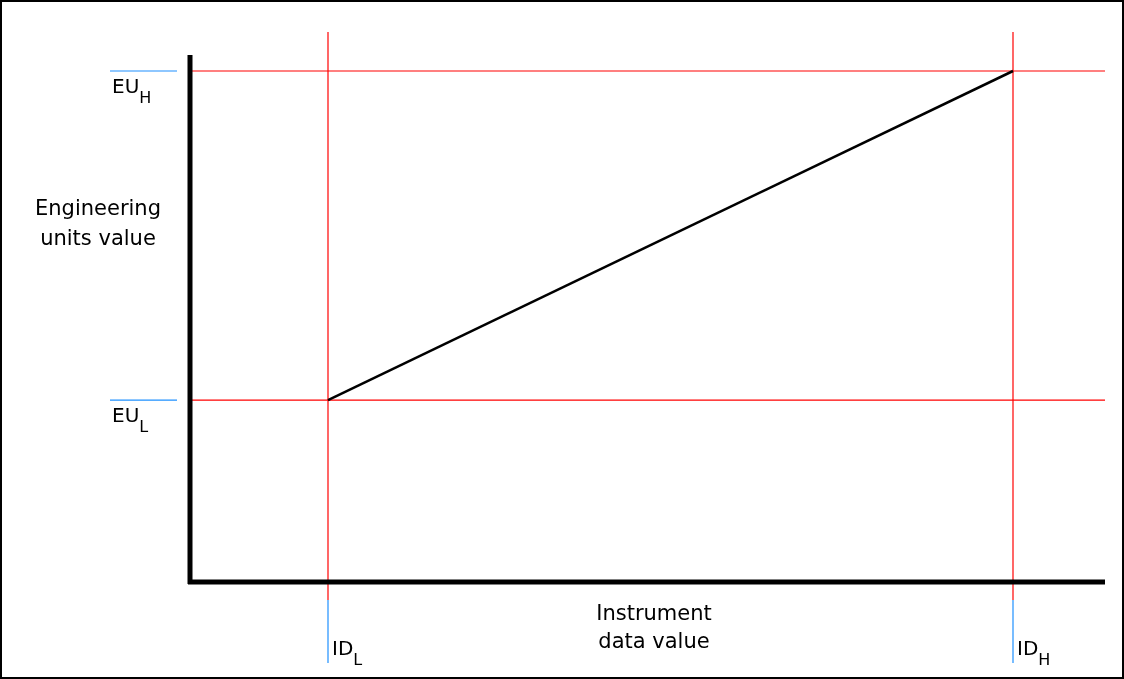 The image size is (1124, 679). Describe the element at coordinates (1034, 652) in the screenshot. I see `x-tick-label: ID$_{H}$` at that location.